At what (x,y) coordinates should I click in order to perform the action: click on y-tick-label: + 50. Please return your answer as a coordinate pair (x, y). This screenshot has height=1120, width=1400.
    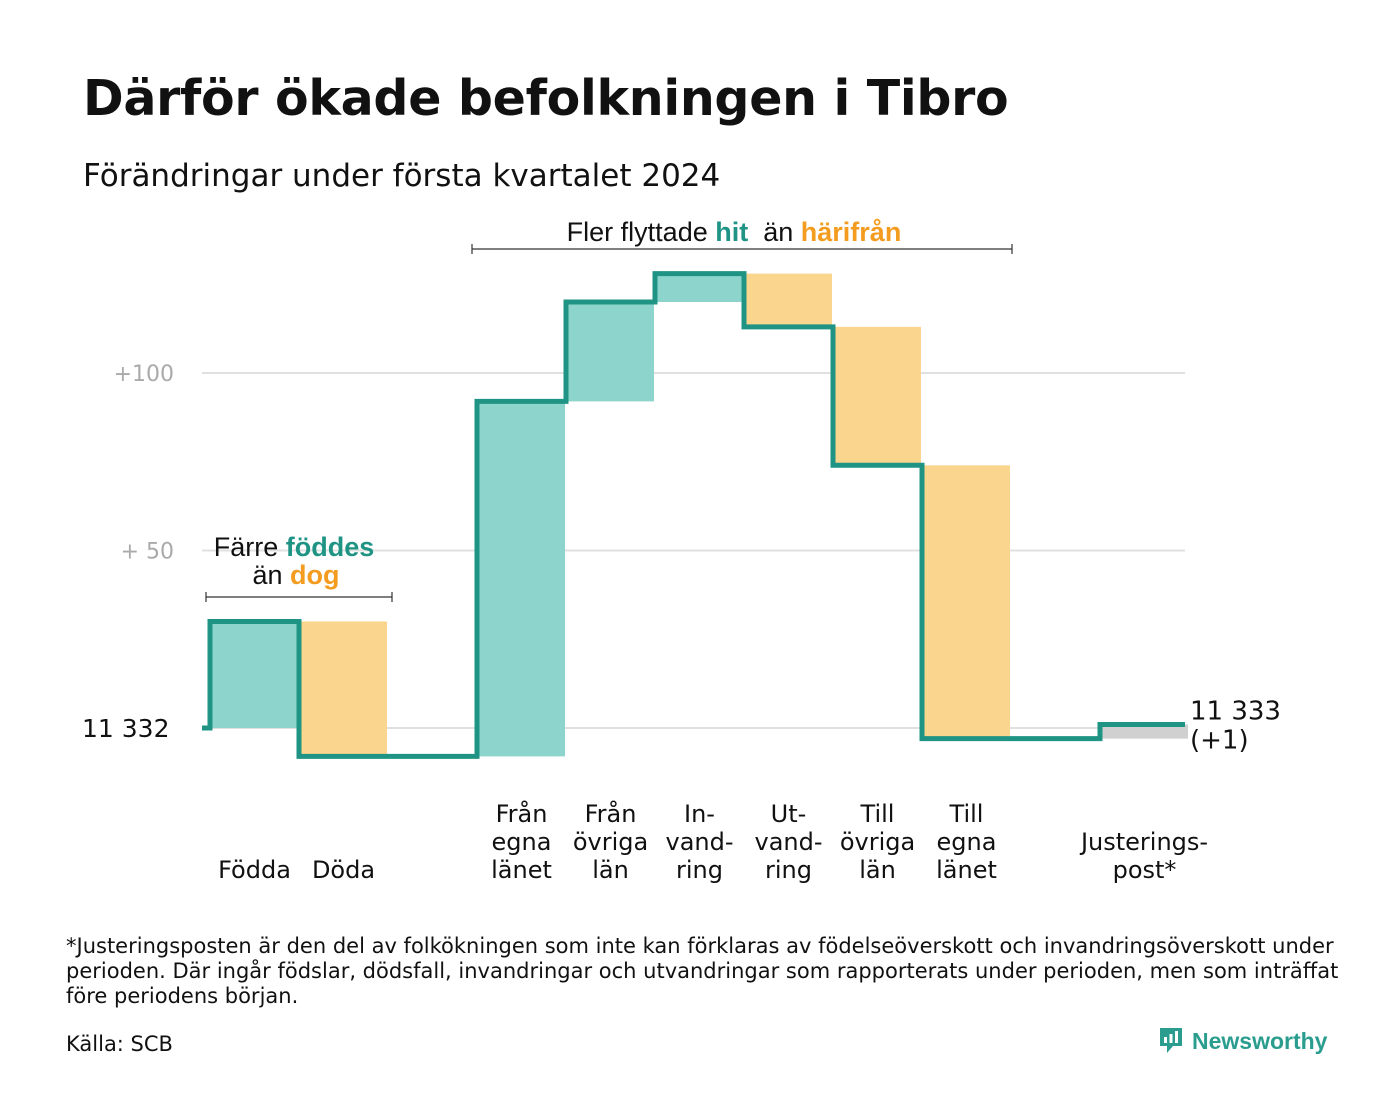
    Looking at the image, I should click on (147, 552).